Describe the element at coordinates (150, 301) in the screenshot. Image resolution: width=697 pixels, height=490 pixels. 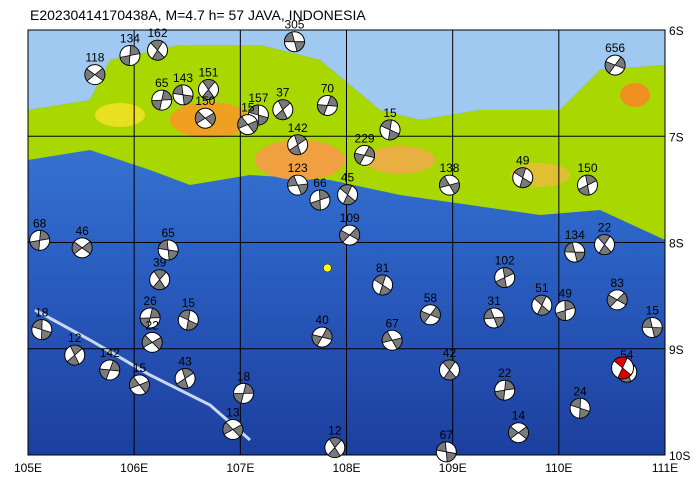
I see `depth-label: 26` at that location.